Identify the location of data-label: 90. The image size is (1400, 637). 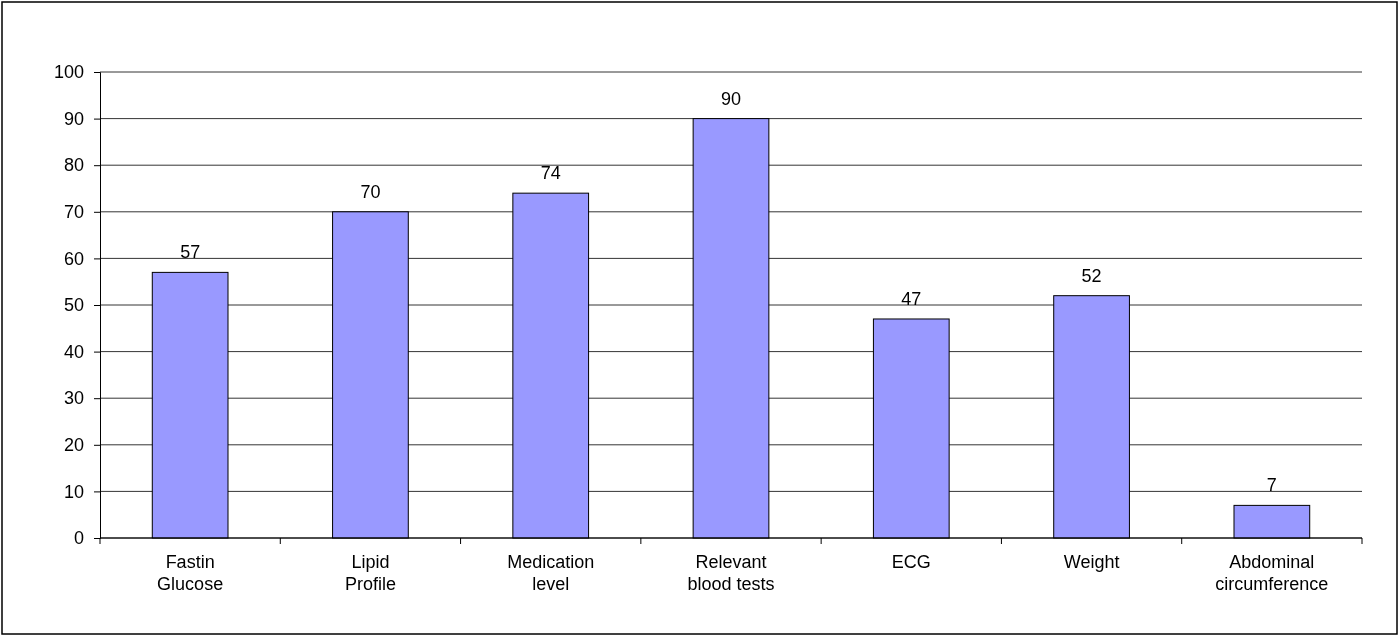
(731, 98).